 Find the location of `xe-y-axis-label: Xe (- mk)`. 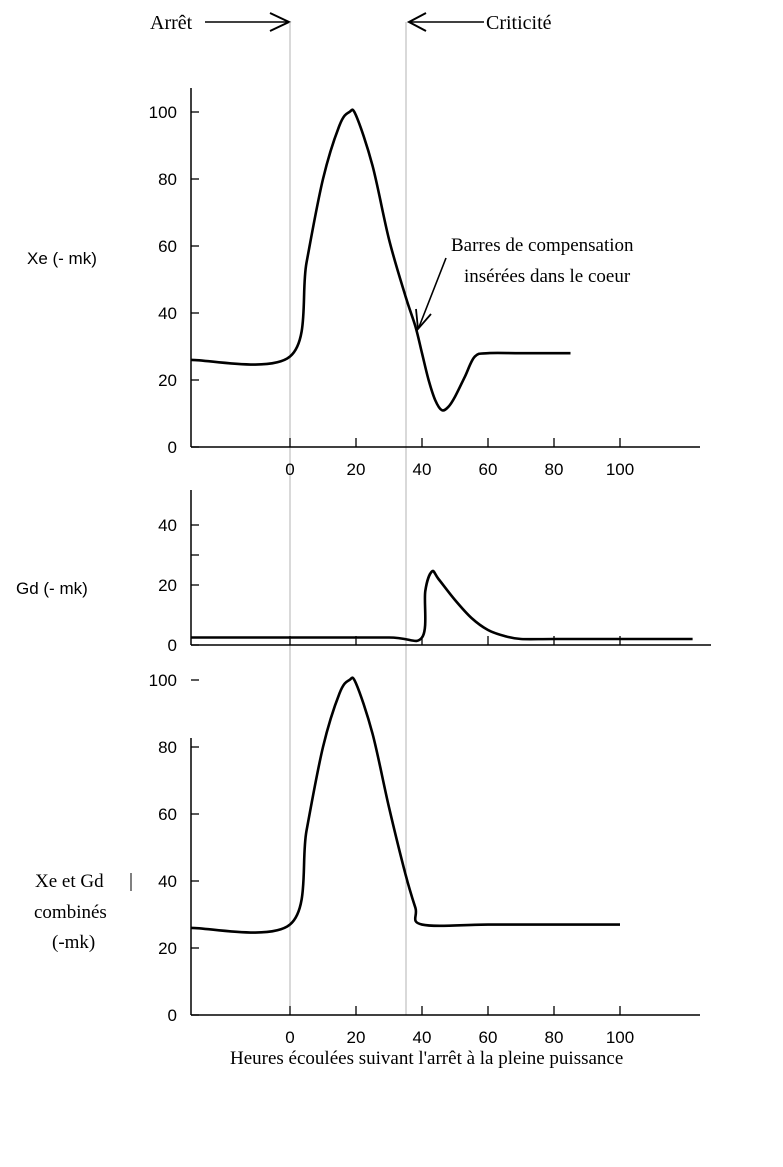

xe-y-axis-label: Xe (- mk) is located at coordinates (62, 258).